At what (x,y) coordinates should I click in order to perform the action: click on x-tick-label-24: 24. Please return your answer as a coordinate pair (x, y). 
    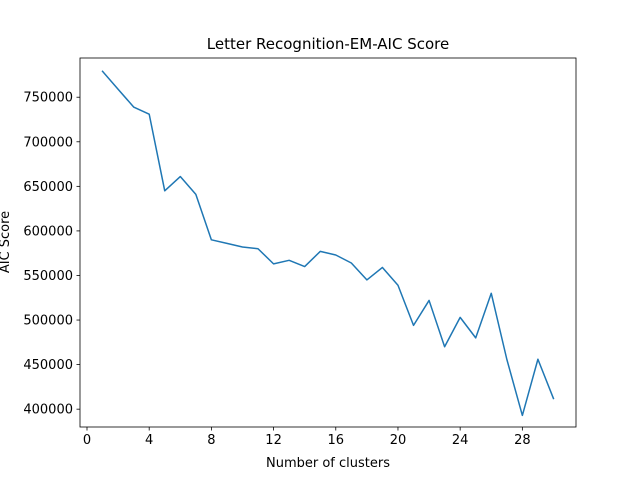
    Looking at the image, I should click on (460, 440).